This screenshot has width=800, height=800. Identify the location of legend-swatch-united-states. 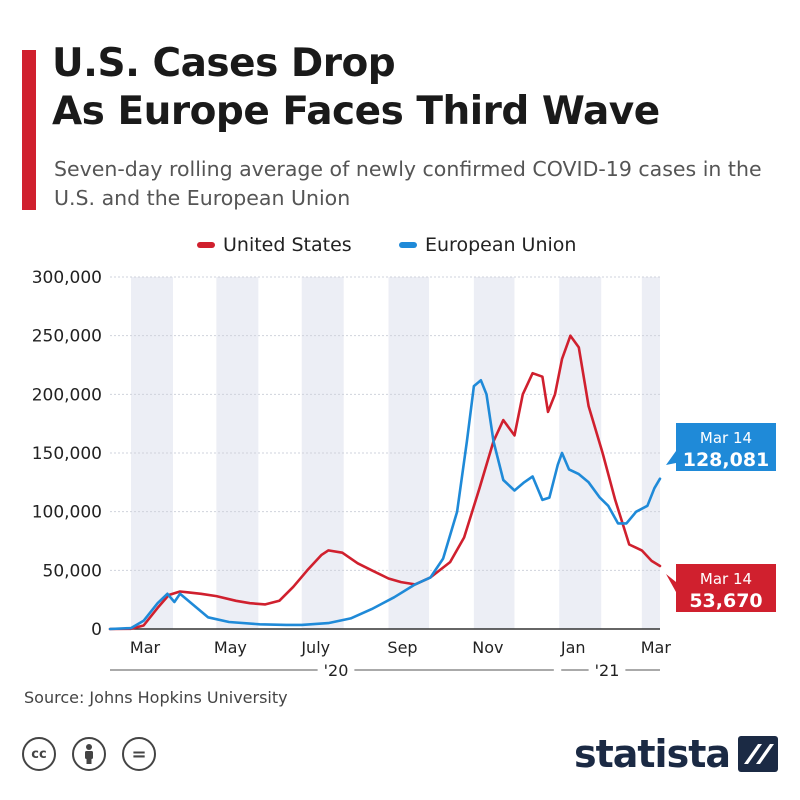
(206, 245).